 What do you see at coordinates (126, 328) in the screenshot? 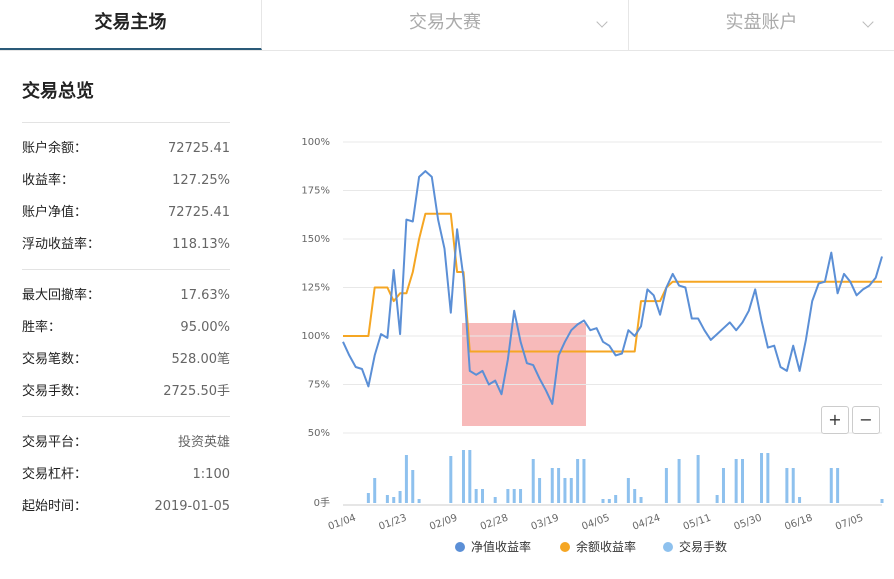
I see `stat-row: 胜率： 95.00%` at bounding box center [126, 328].